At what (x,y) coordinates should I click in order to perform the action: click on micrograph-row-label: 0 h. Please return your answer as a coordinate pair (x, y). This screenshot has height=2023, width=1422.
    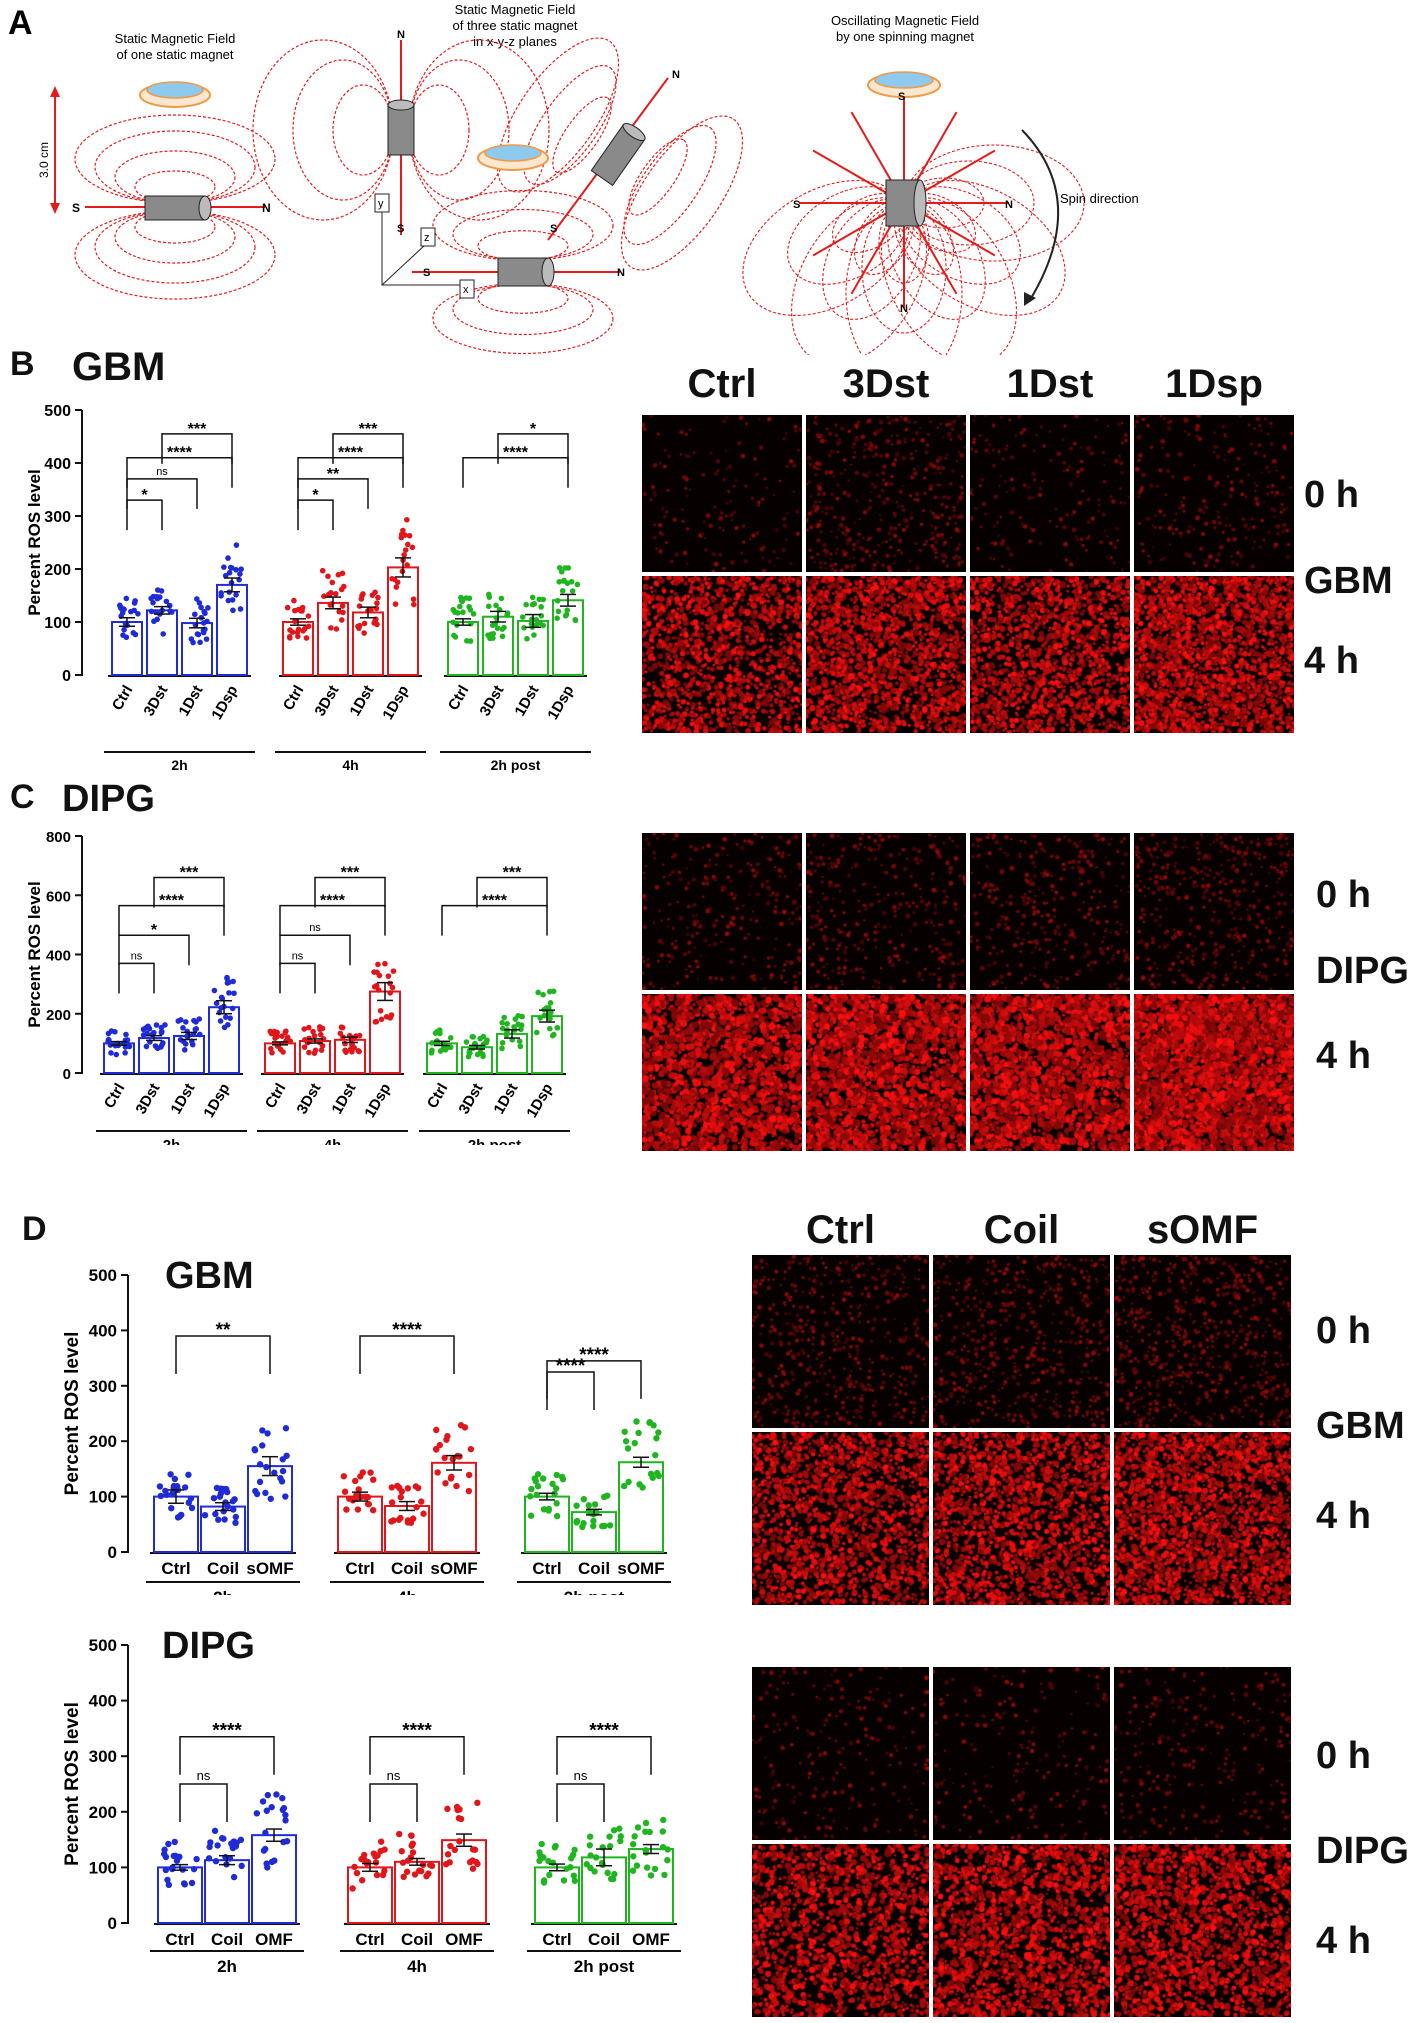
    Looking at the image, I should click on (1331, 495).